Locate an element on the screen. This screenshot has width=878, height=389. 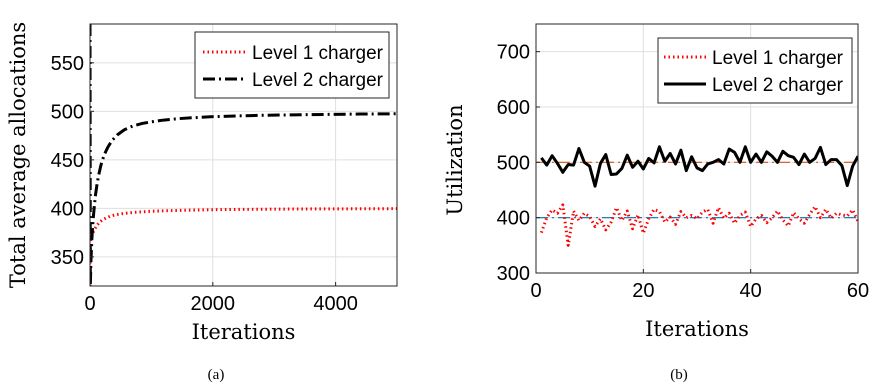
x-tick-label: 20 is located at coordinates (643, 291).